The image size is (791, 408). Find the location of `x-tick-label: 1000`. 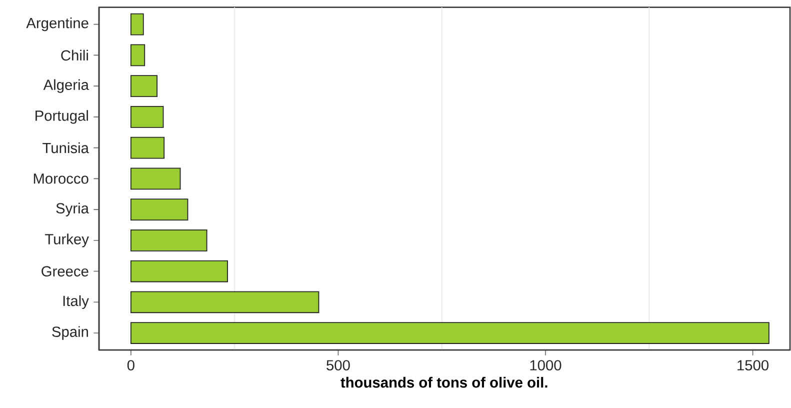

x-tick-label: 1000 is located at coordinates (546, 365).